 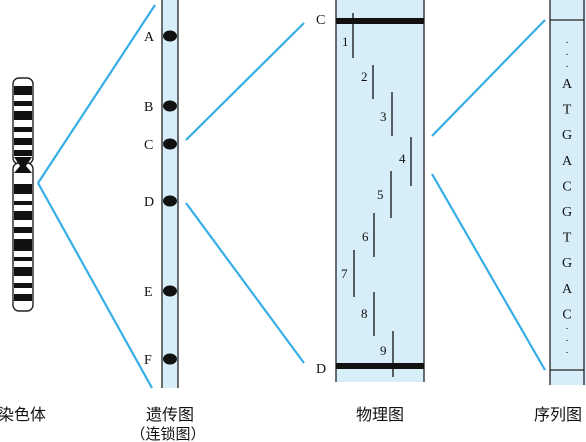 What do you see at coordinates (566, 314) in the screenshot?
I see `sequence-base-10: C` at bounding box center [566, 314].